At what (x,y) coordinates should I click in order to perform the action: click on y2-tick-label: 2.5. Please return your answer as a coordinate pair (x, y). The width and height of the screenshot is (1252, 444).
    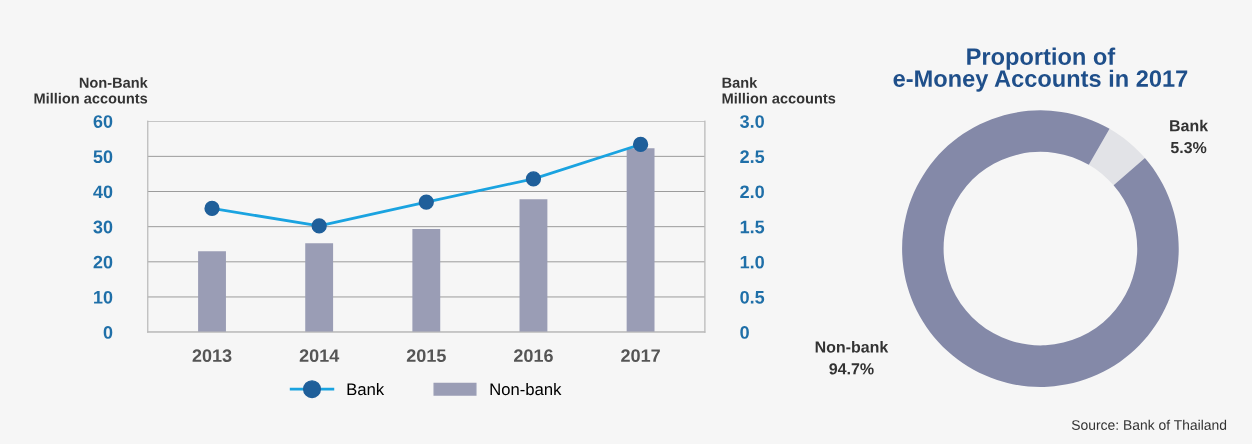
    Looking at the image, I should click on (752, 157).